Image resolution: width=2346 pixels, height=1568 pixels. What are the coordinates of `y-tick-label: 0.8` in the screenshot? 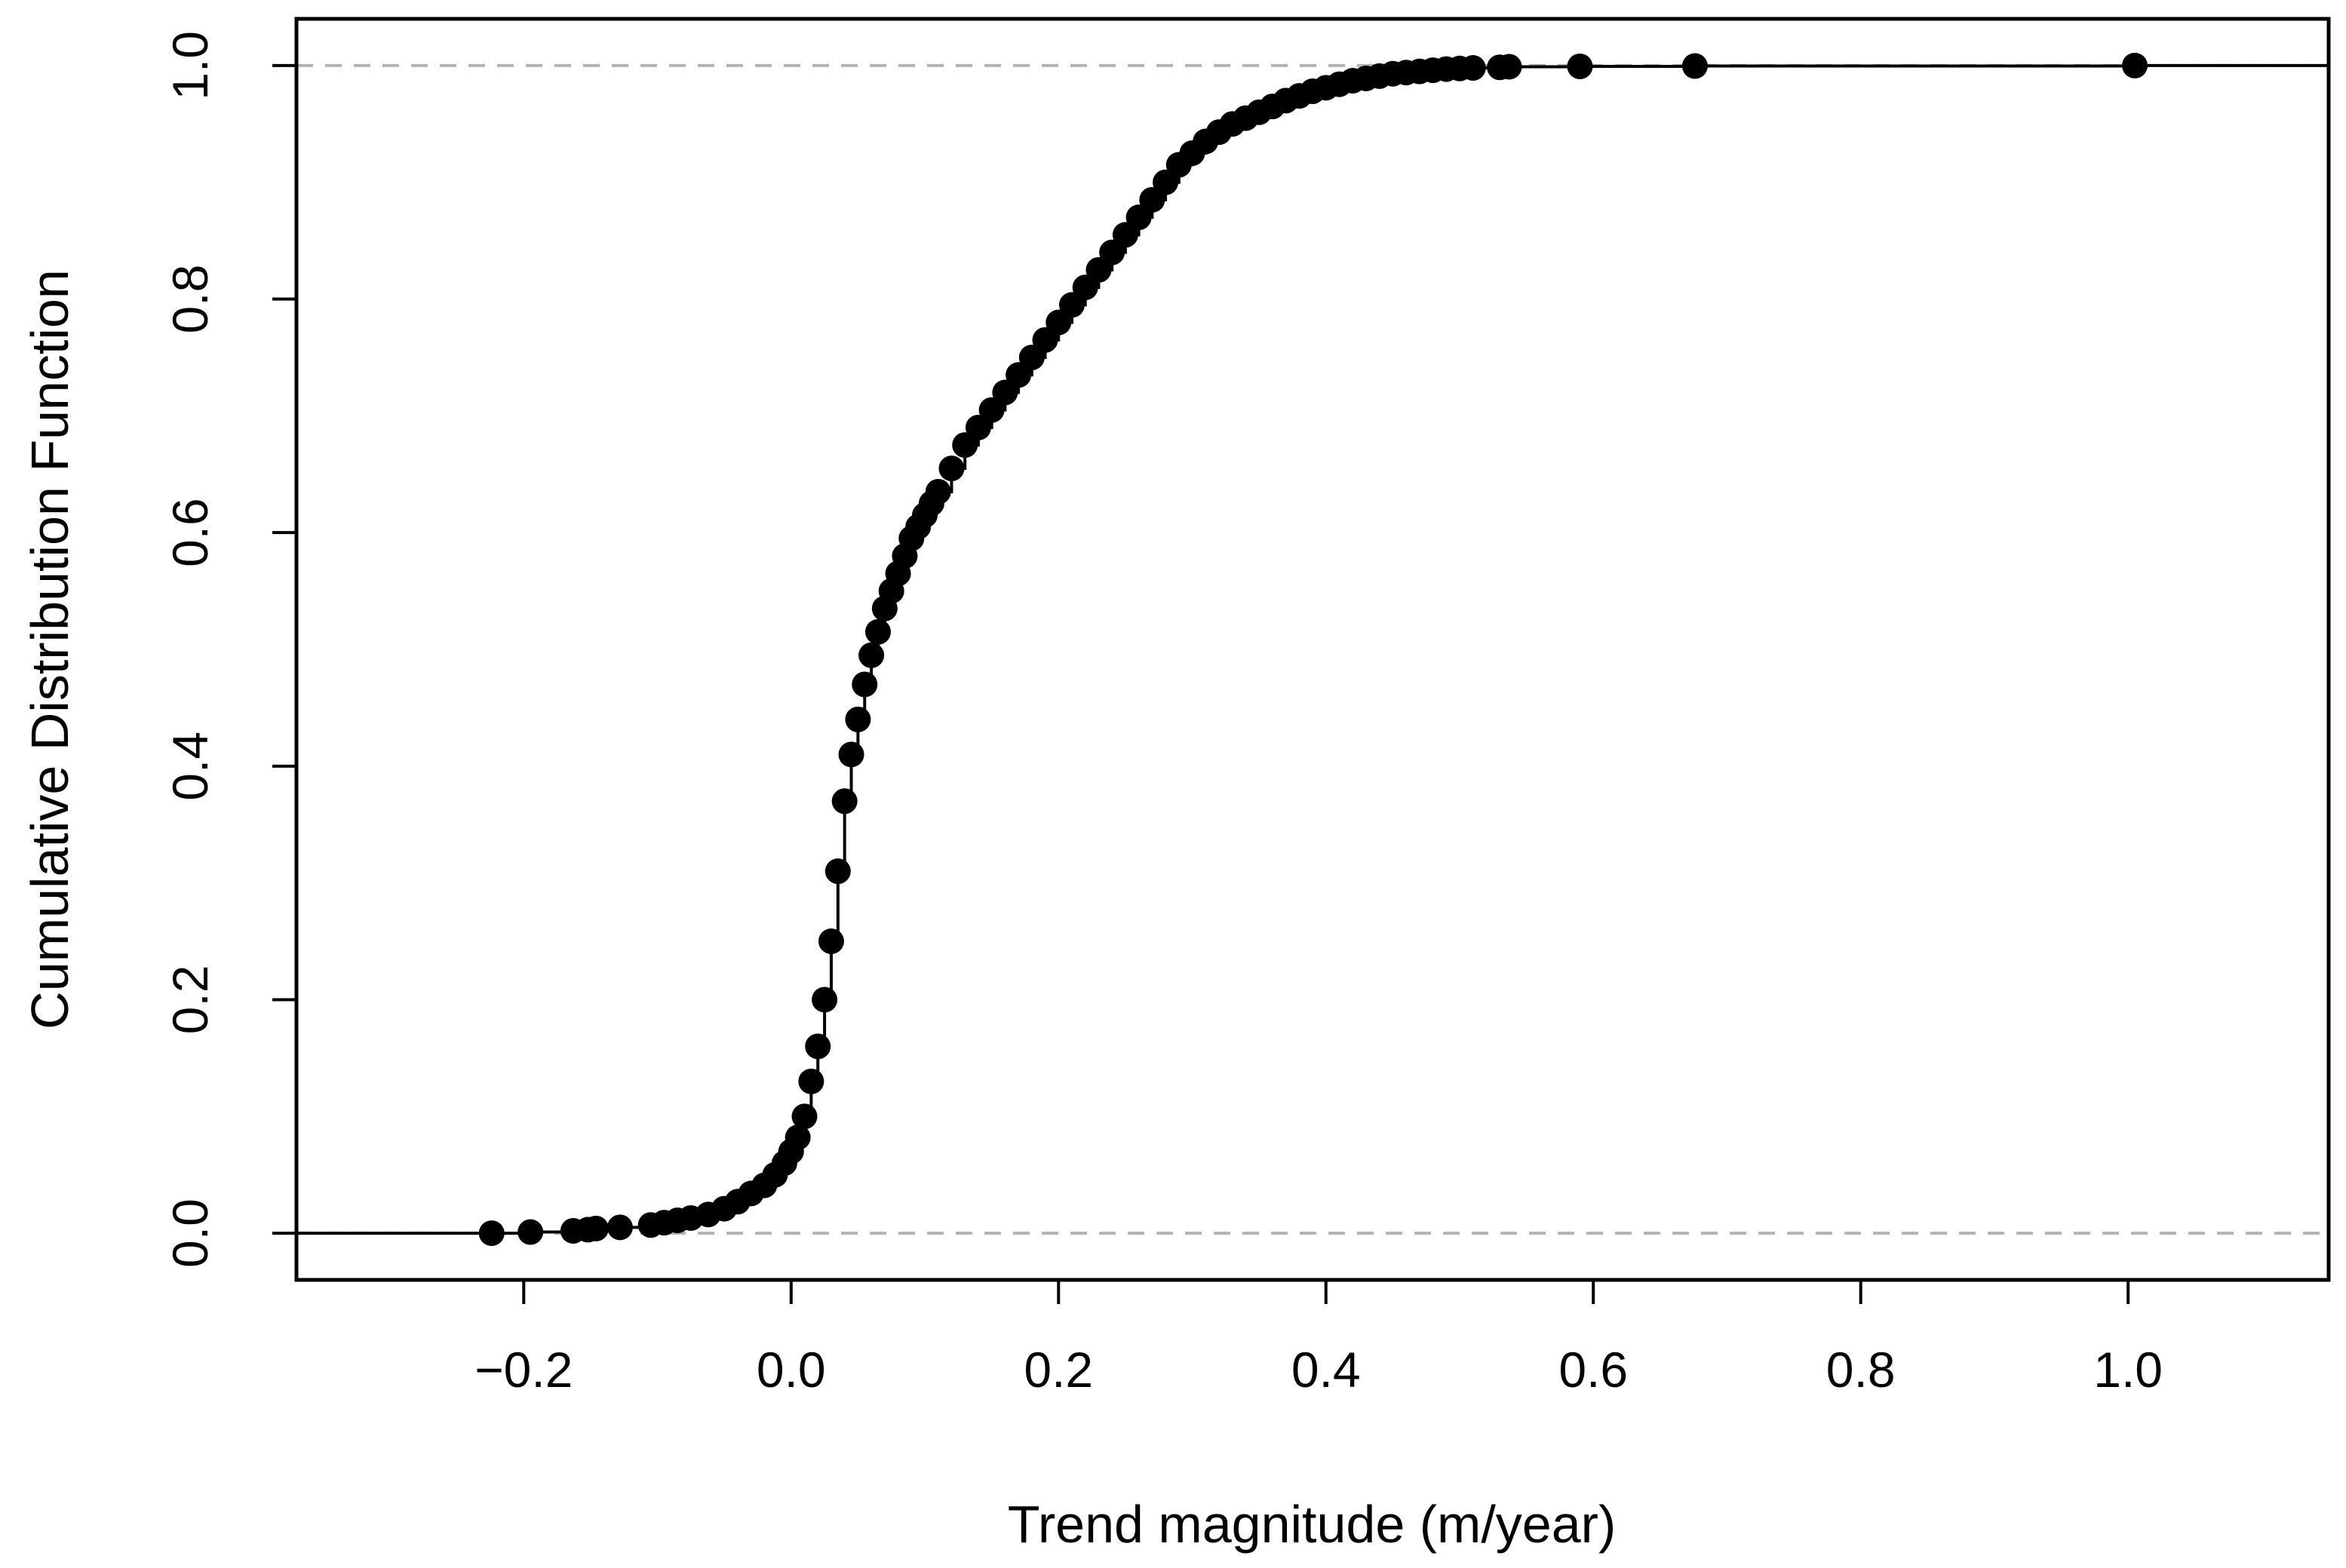 It's located at (190, 299).